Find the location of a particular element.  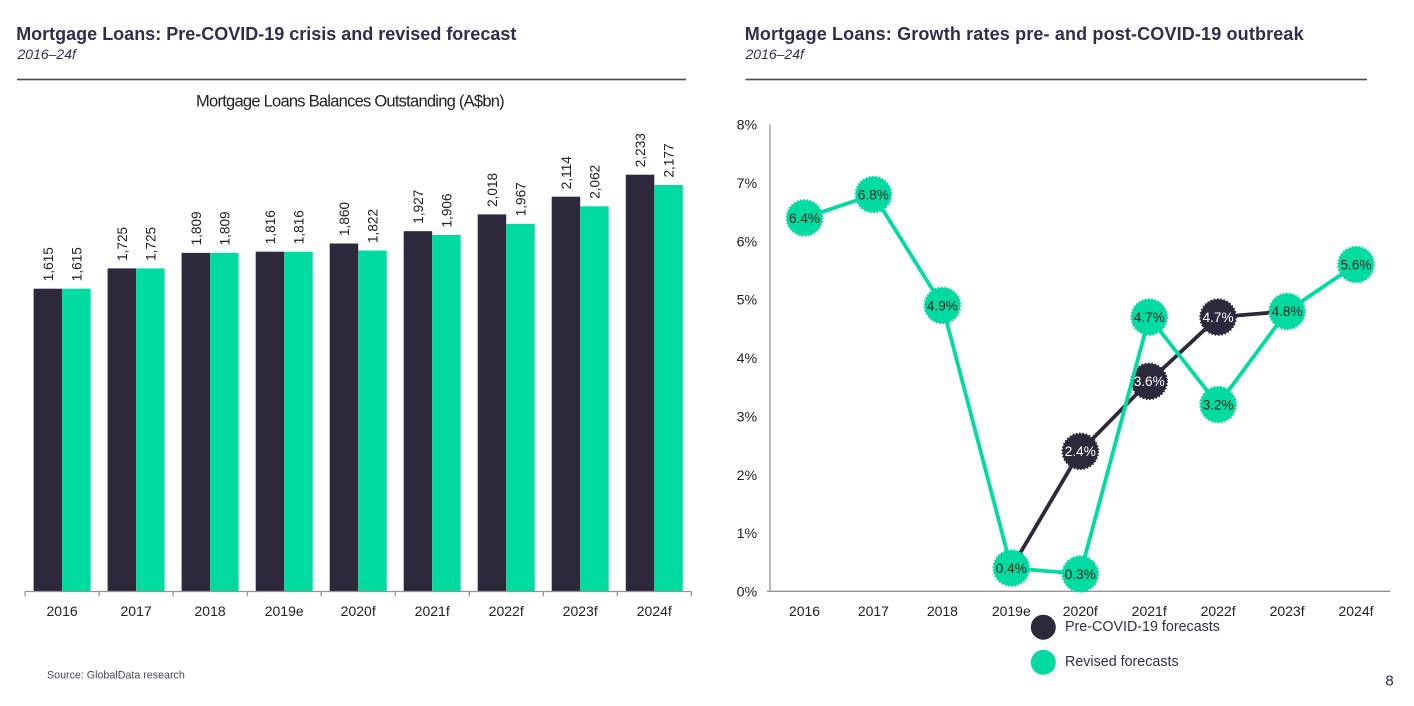

svg-text: 4% is located at coordinates (747, 359).